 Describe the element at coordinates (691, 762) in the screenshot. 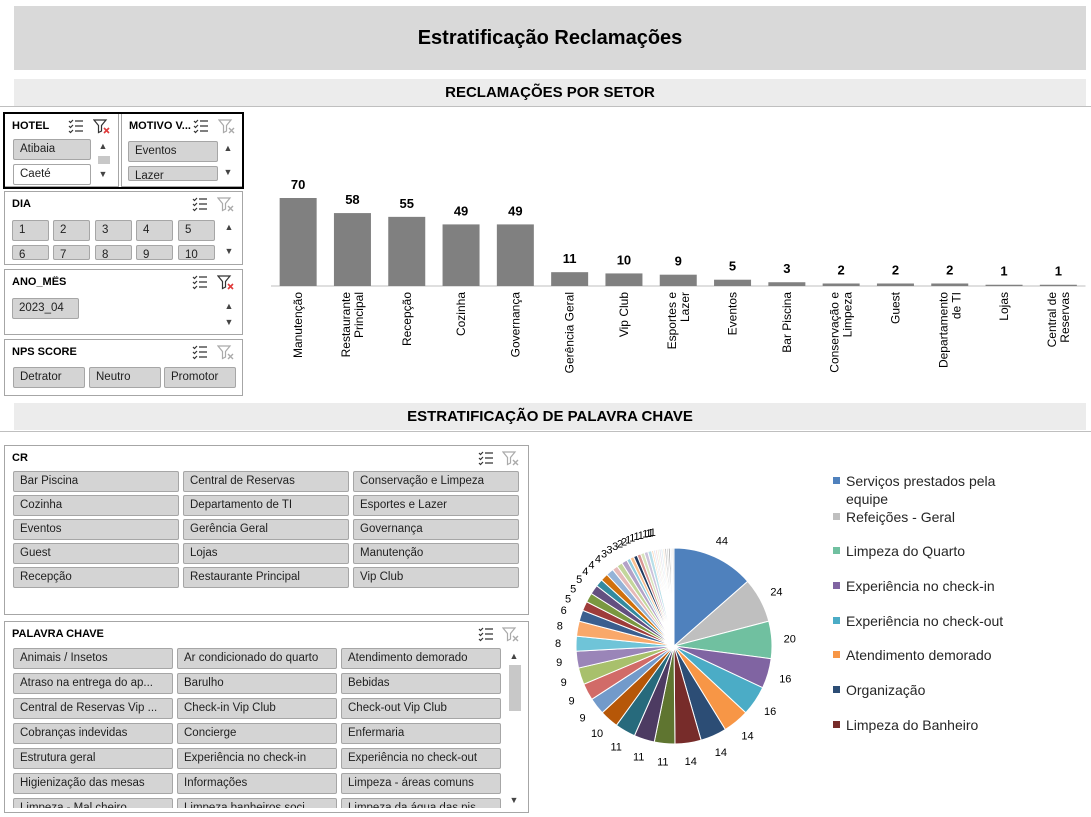

I see `pie-data-label: 14` at that location.